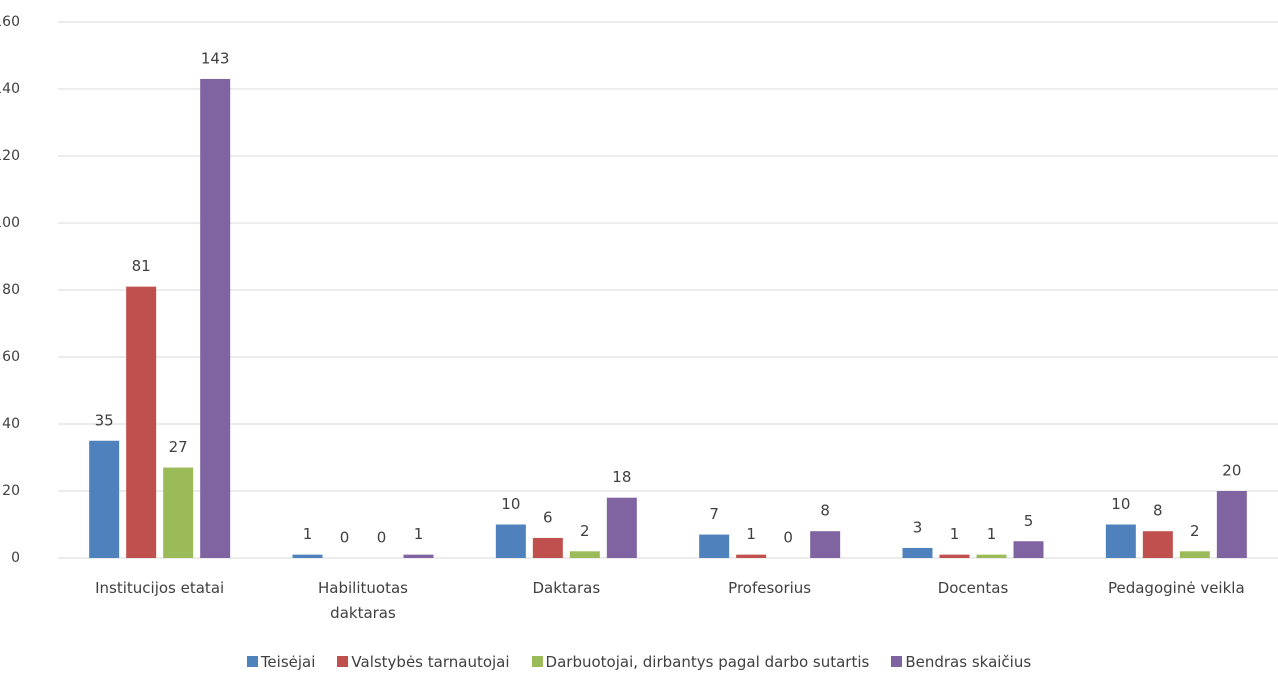  I want to click on data-label: 7, so click(714, 514).